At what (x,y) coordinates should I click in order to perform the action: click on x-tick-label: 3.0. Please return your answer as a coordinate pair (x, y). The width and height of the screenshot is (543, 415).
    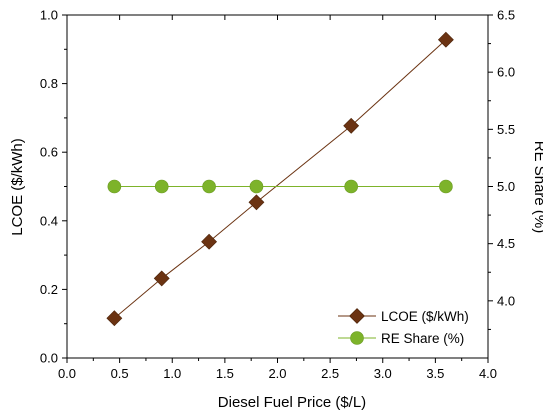
    Looking at the image, I should click on (383, 373).